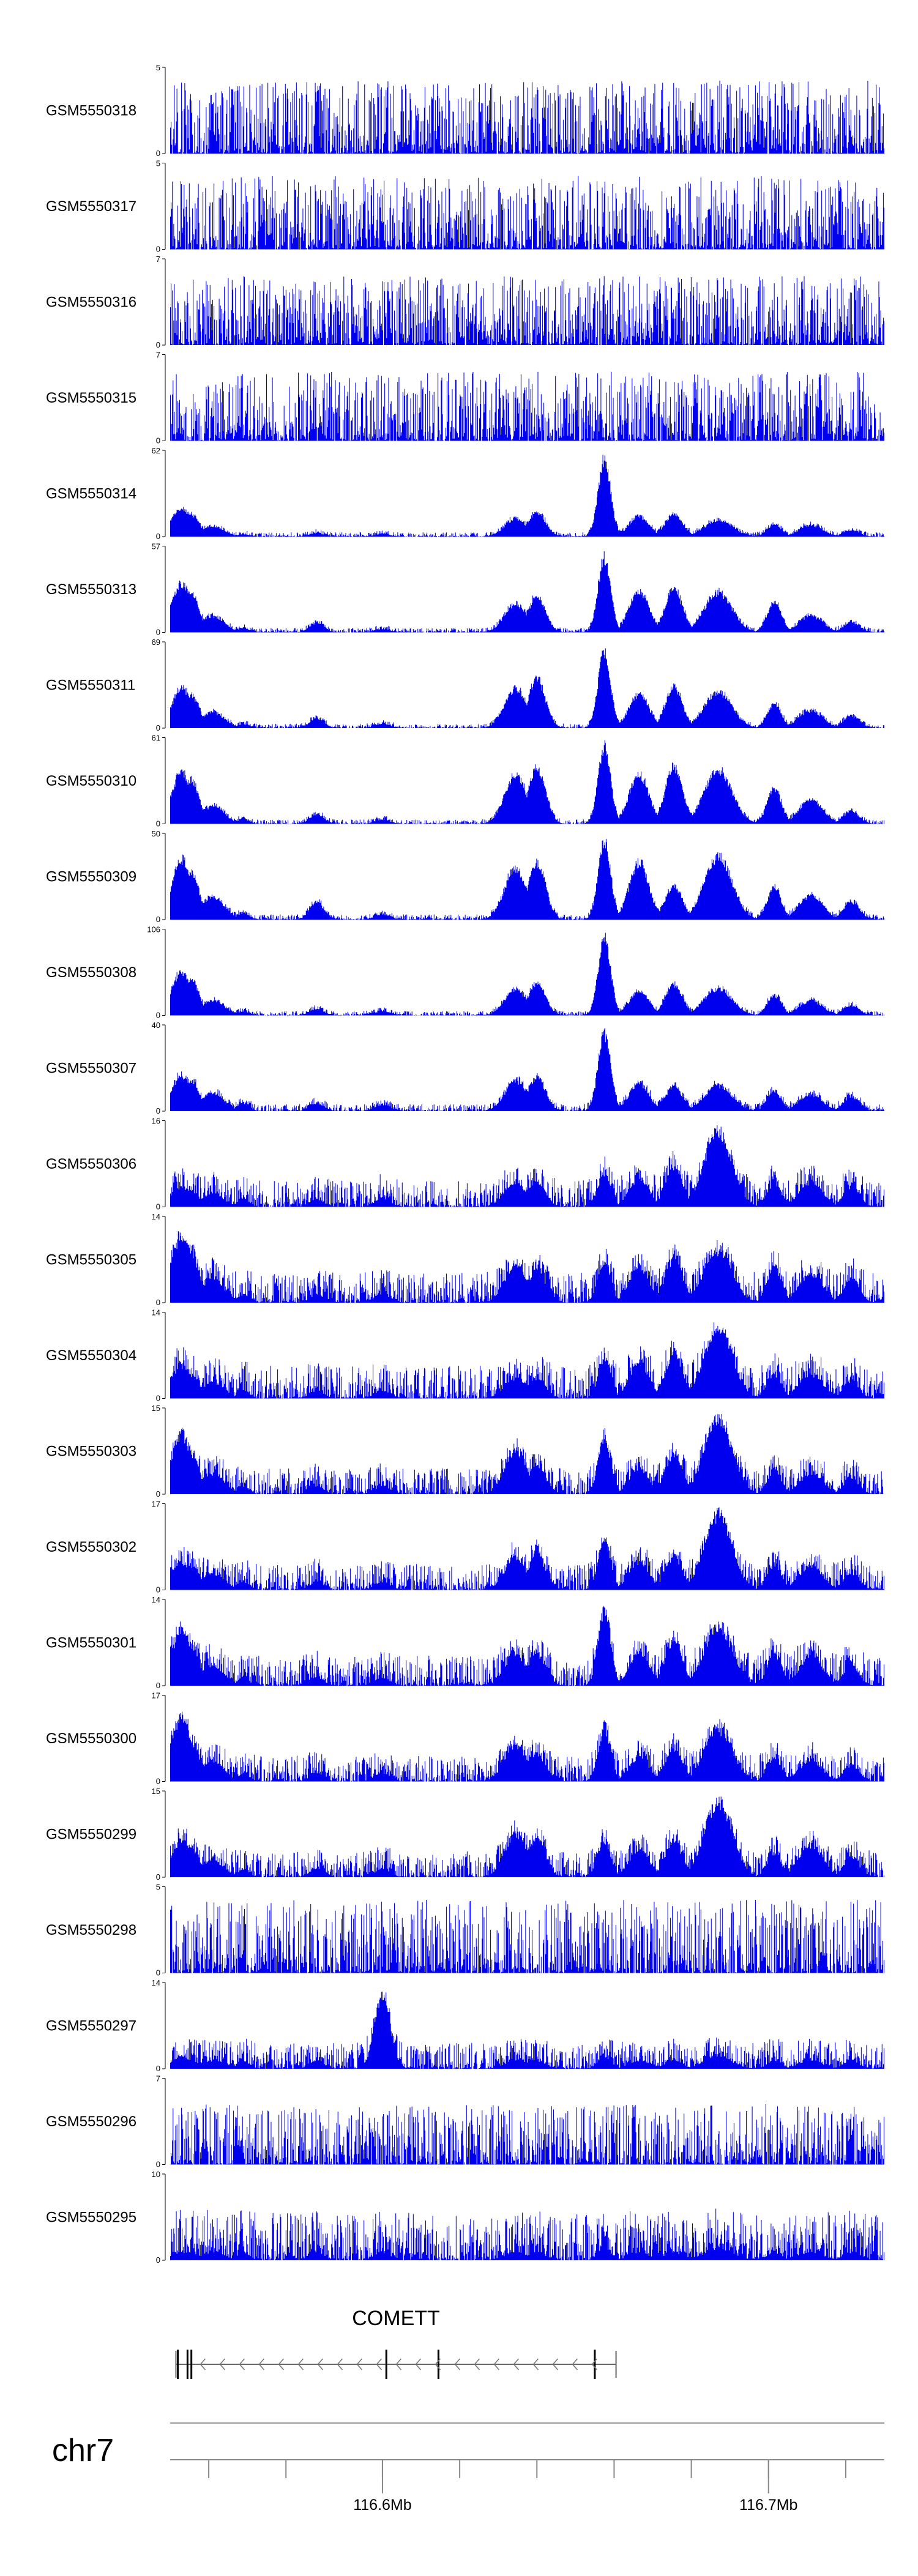  I want to click on coverage-track: GSM5550313 57 0, so click(465, 589).